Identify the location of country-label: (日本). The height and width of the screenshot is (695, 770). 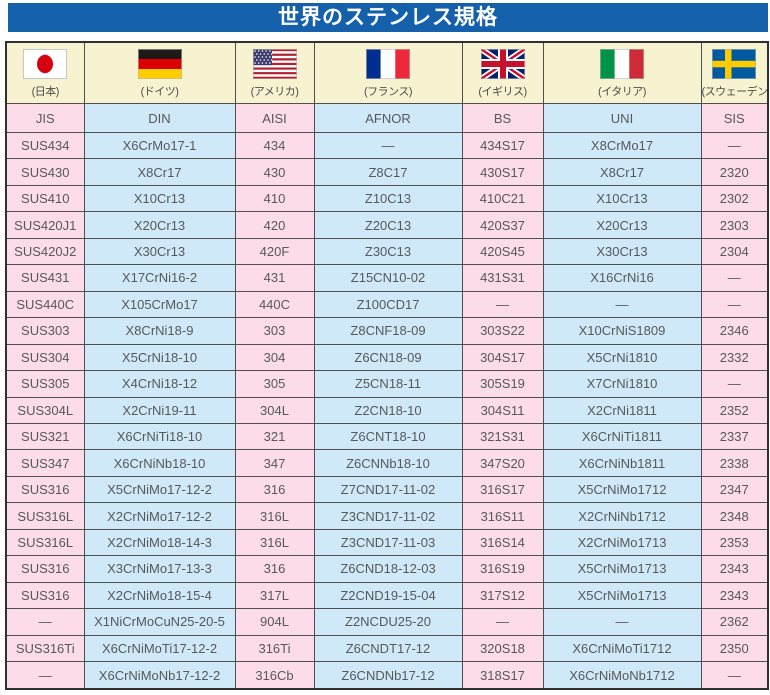
(45, 92).